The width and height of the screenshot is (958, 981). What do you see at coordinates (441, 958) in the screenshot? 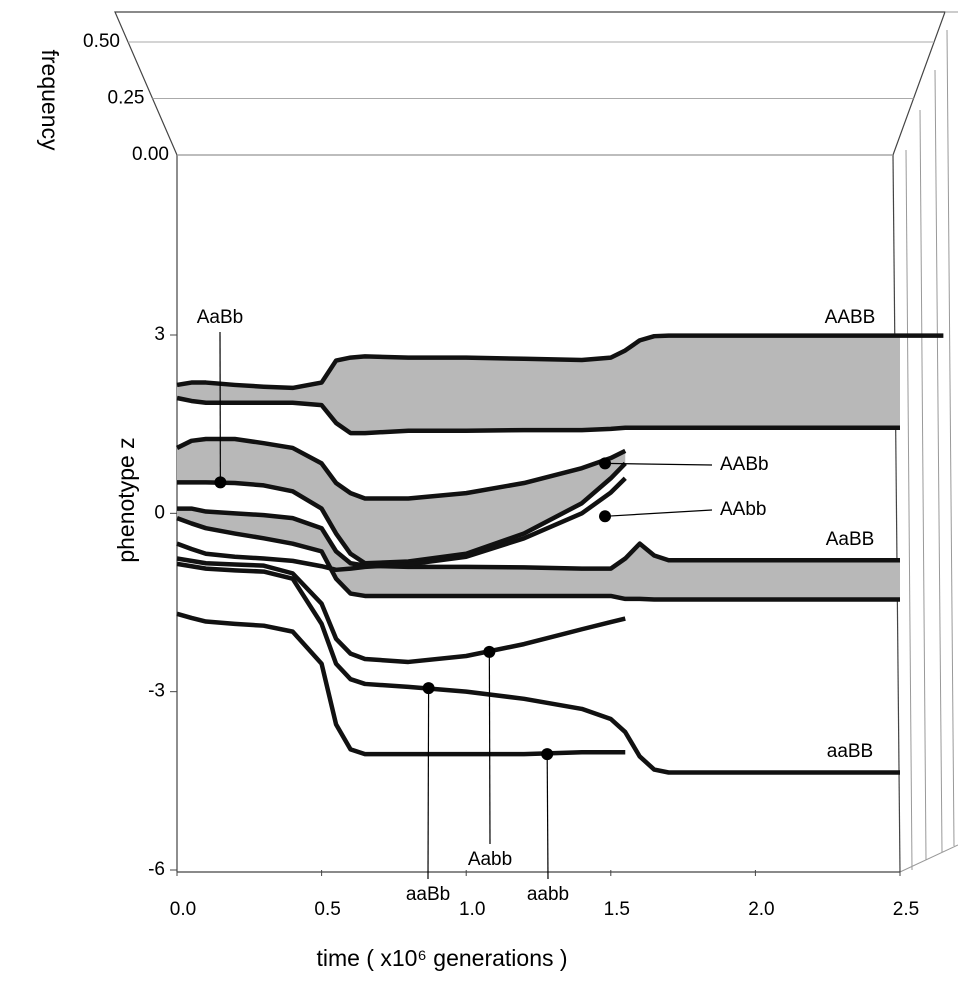
I see `x-axis-label: time ( x10⁶ generations )` at bounding box center [441, 958].